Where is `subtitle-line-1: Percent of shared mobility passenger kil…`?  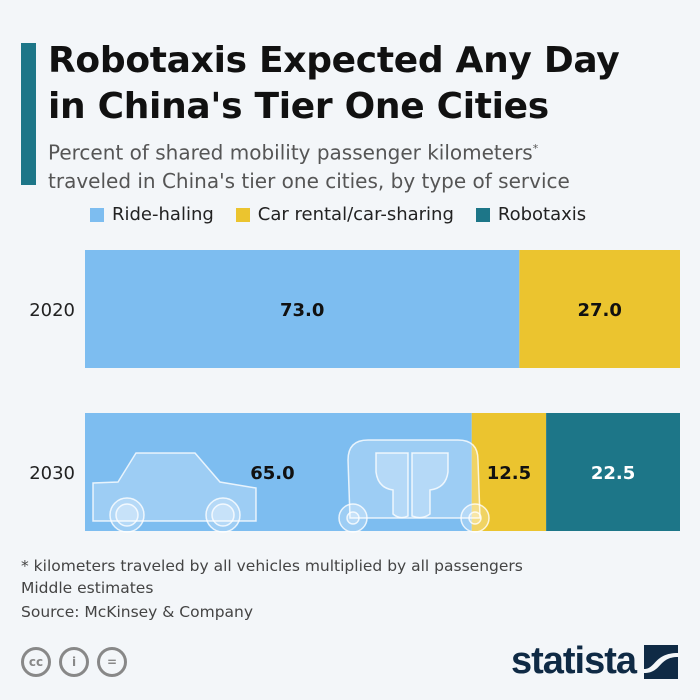
subtitle-line-1: Percent of shared mobility passenger kil… is located at coordinates (290, 152).